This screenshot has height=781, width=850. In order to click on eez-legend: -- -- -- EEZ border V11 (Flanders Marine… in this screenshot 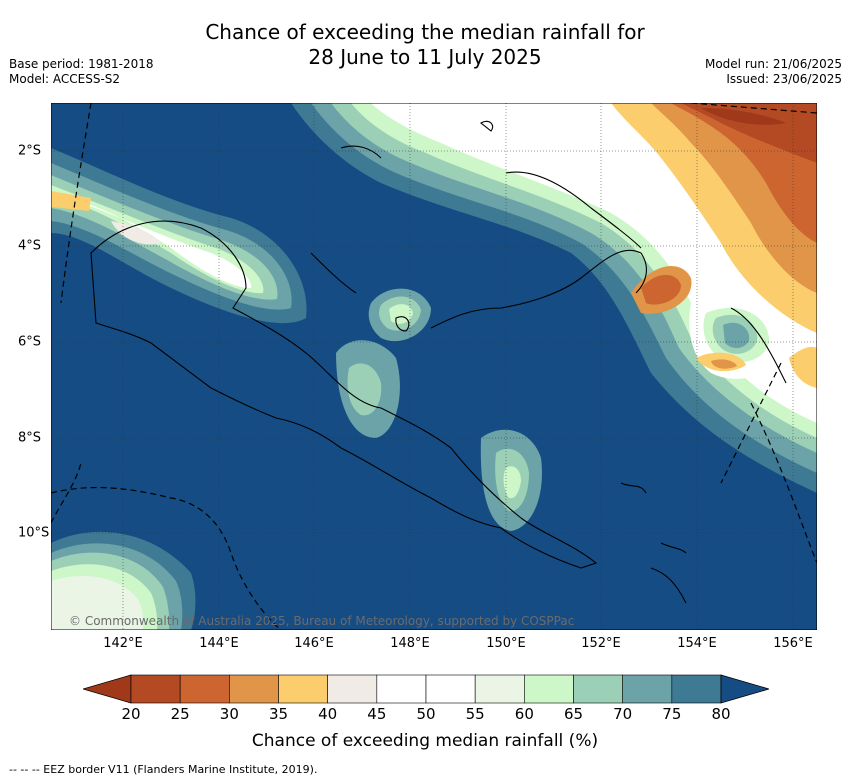, I will do `click(163, 769)`.